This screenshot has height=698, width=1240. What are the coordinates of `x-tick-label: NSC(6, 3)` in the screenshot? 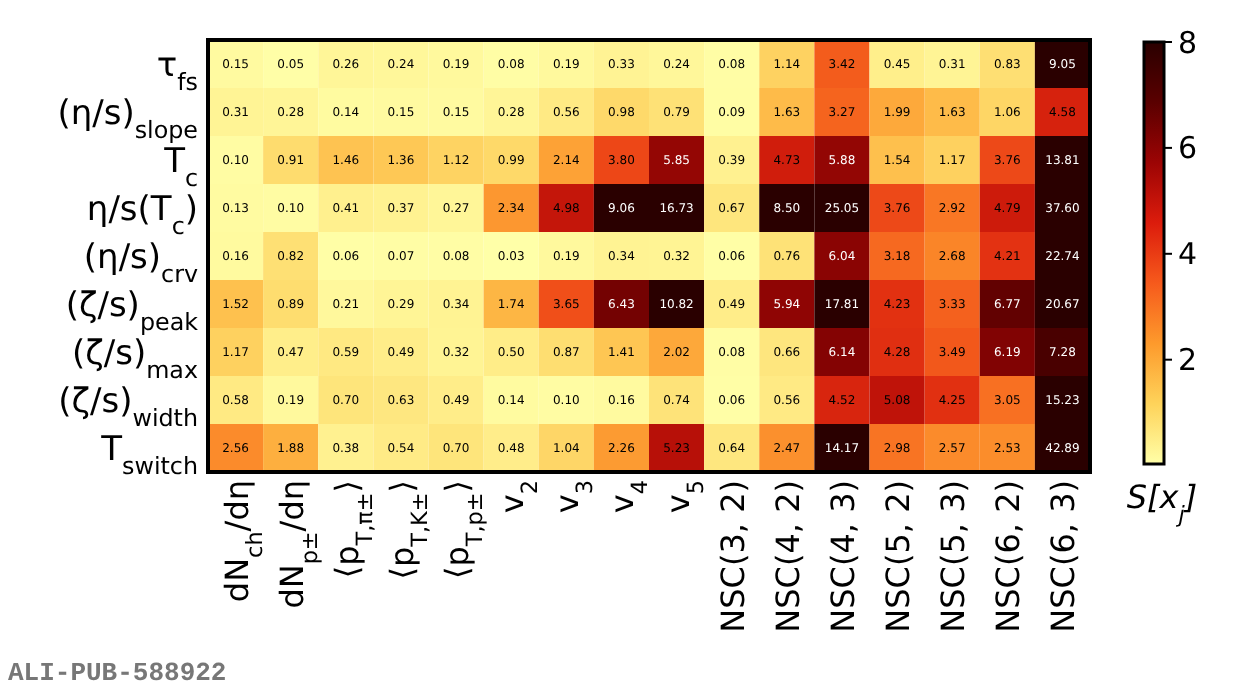 It's located at (1063, 556).